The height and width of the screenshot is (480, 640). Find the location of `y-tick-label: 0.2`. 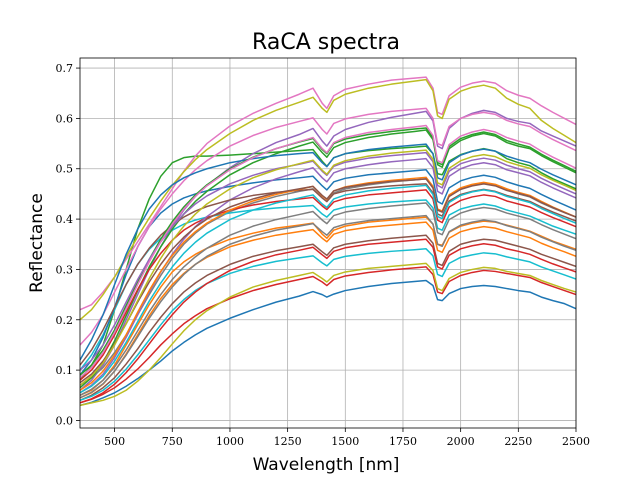

y-tick-label: 0.2 is located at coordinates (65, 320).